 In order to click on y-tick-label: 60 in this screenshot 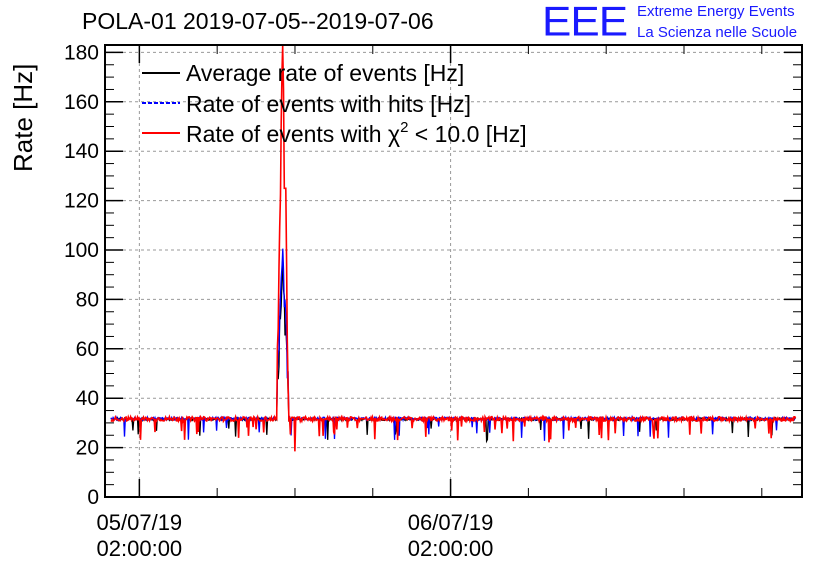, I will do `click(87, 349)`.